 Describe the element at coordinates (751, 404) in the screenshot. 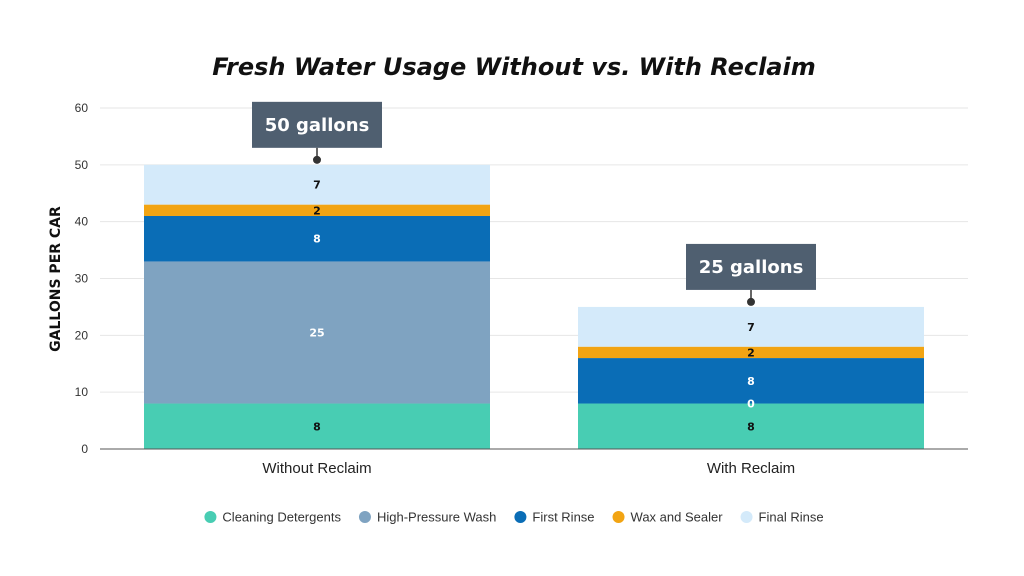

I see `data-label: 0` at that location.